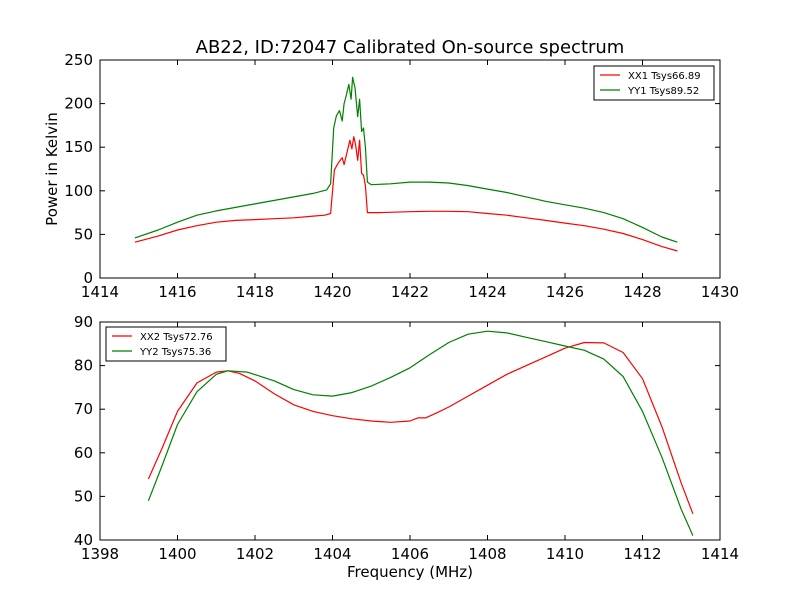 The height and width of the screenshot is (600, 800). I want to click on legend-label-2: YY1 Tsys89.52, so click(663, 91).